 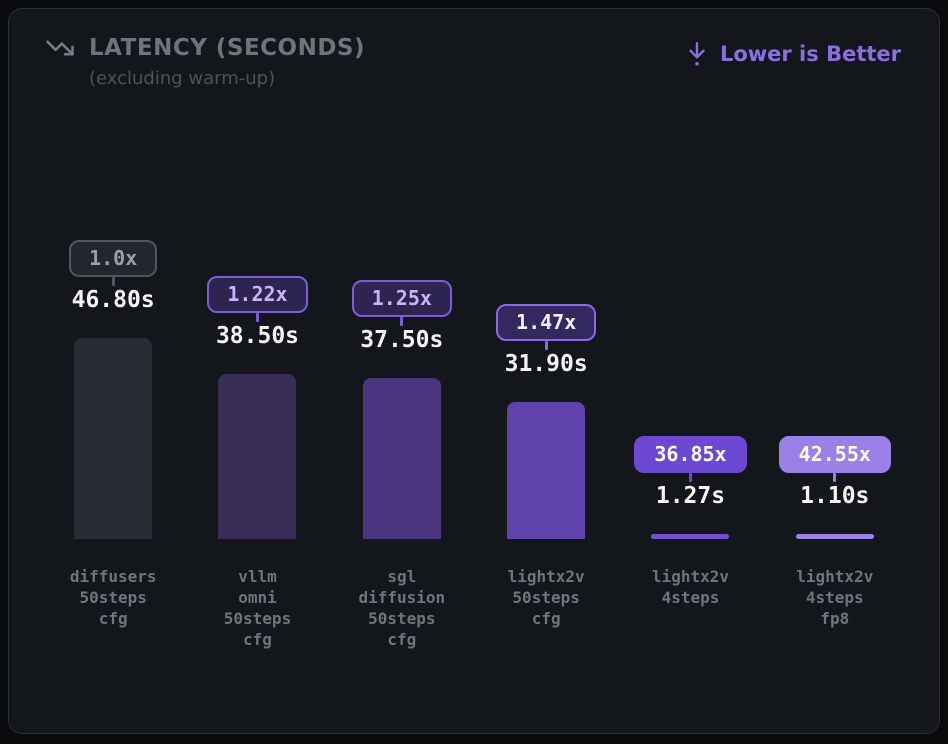 I want to click on bar-column: 1.0x 46.80s diffusers 50steps cfg, so click(x=113, y=371).